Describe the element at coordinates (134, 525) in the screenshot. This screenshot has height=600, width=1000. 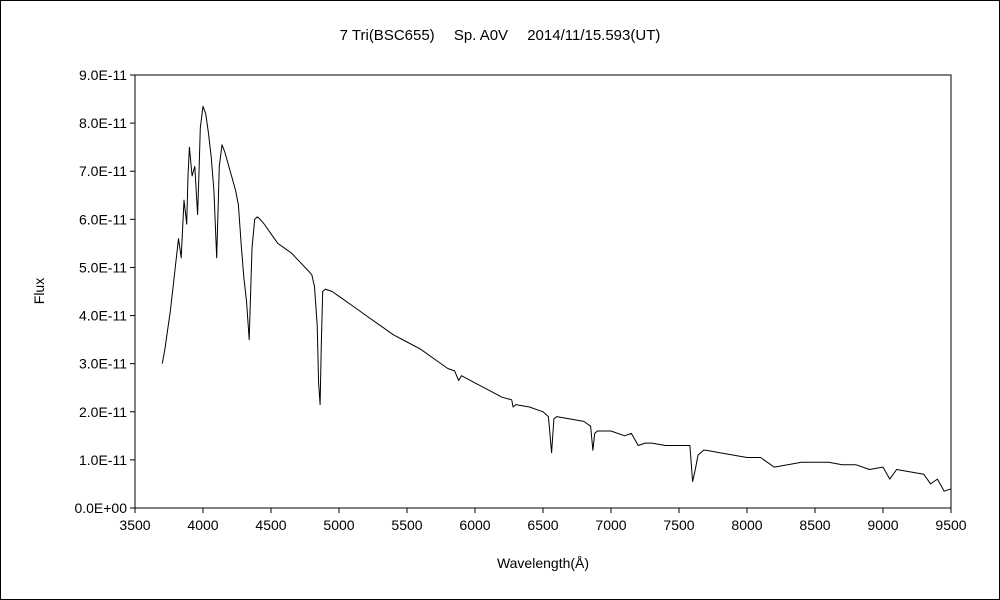
I see `x-tick-label: 3500` at that location.